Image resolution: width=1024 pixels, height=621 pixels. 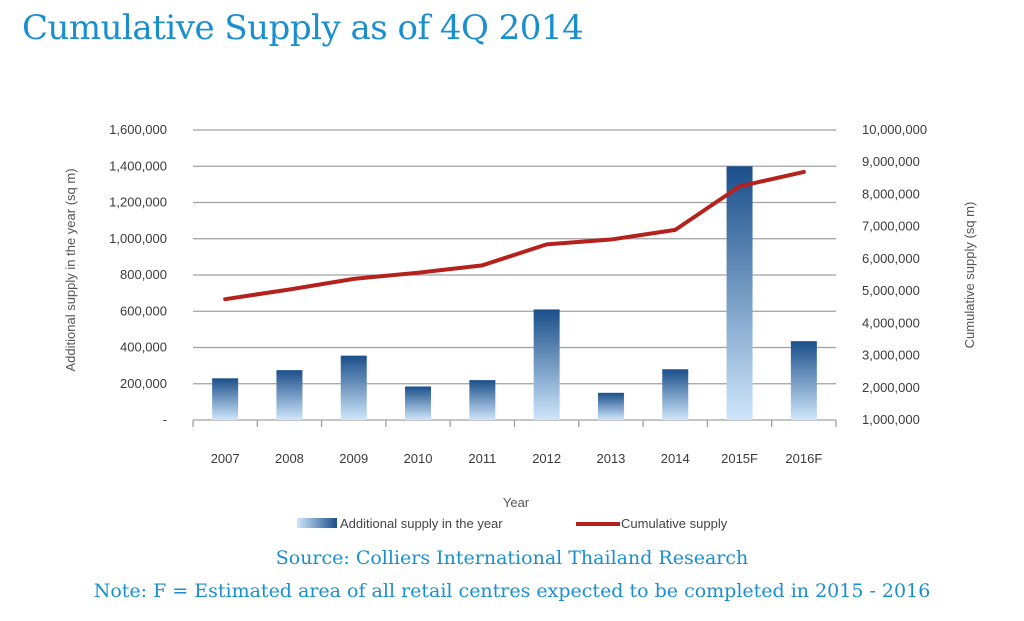 What do you see at coordinates (289, 458) in the screenshot?
I see `x-tick-label: 2008` at bounding box center [289, 458].